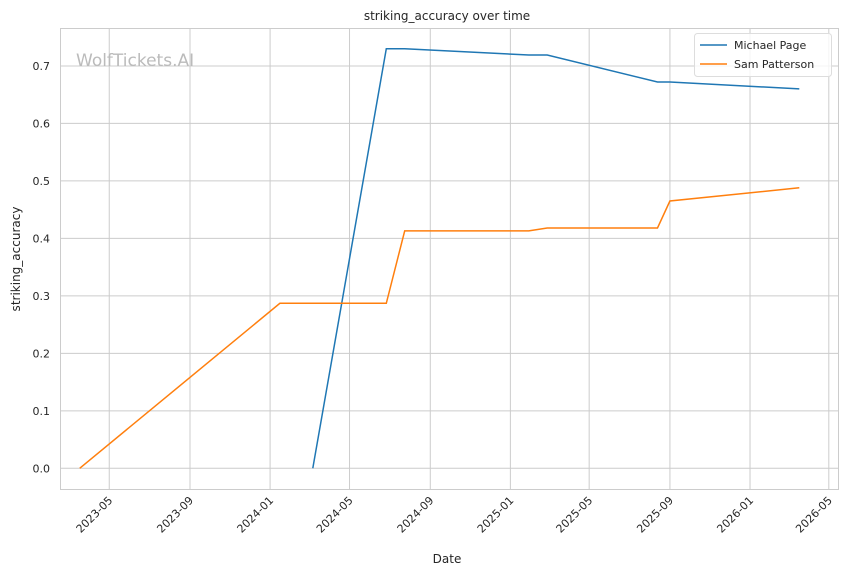  What do you see at coordinates (735, 515) in the screenshot?
I see `x-tick-label: 2026-01` at bounding box center [735, 515].